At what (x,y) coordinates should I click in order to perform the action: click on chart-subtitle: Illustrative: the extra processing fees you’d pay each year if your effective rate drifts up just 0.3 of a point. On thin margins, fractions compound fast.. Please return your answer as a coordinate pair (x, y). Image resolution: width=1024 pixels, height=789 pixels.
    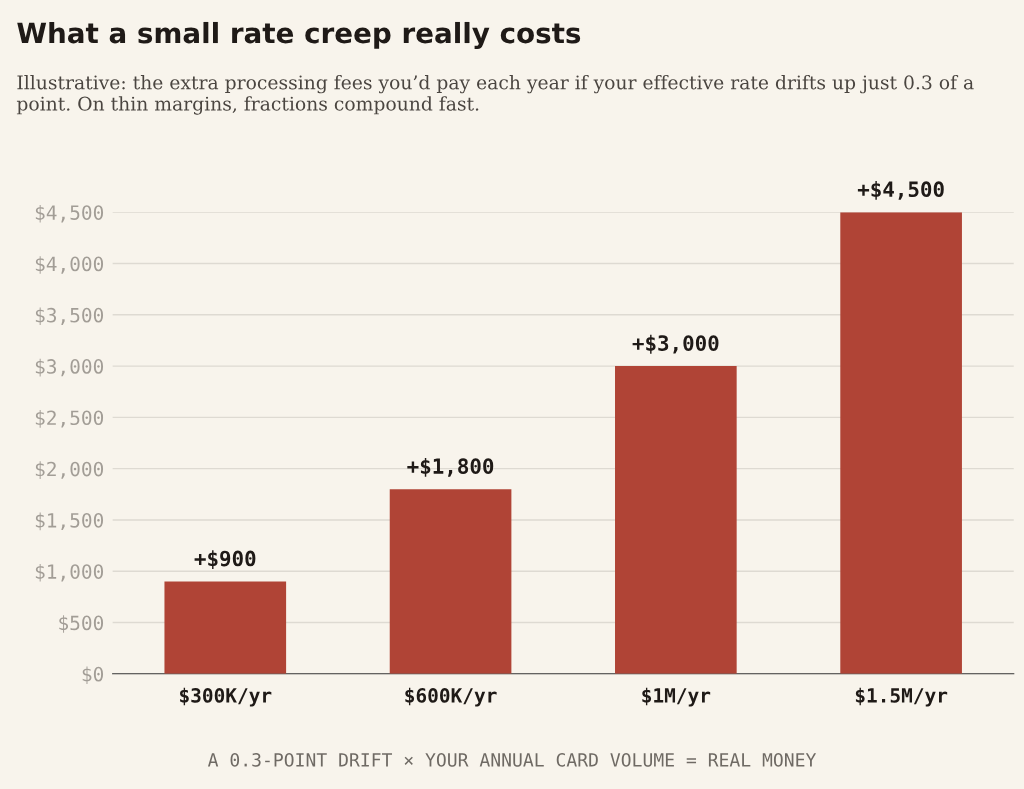
    Looking at the image, I should click on (495, 94).